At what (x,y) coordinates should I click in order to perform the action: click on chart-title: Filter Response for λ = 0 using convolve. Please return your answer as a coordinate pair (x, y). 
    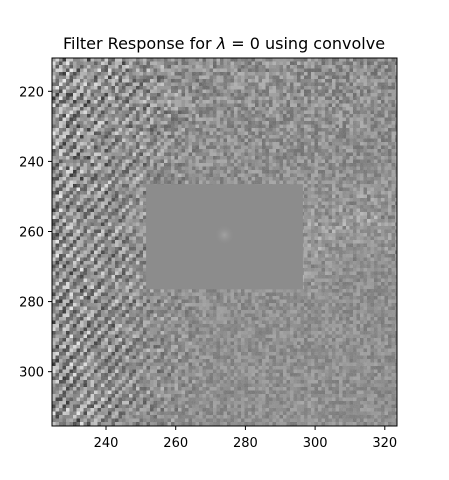
    Looking at the image, I should click on (224, 43).